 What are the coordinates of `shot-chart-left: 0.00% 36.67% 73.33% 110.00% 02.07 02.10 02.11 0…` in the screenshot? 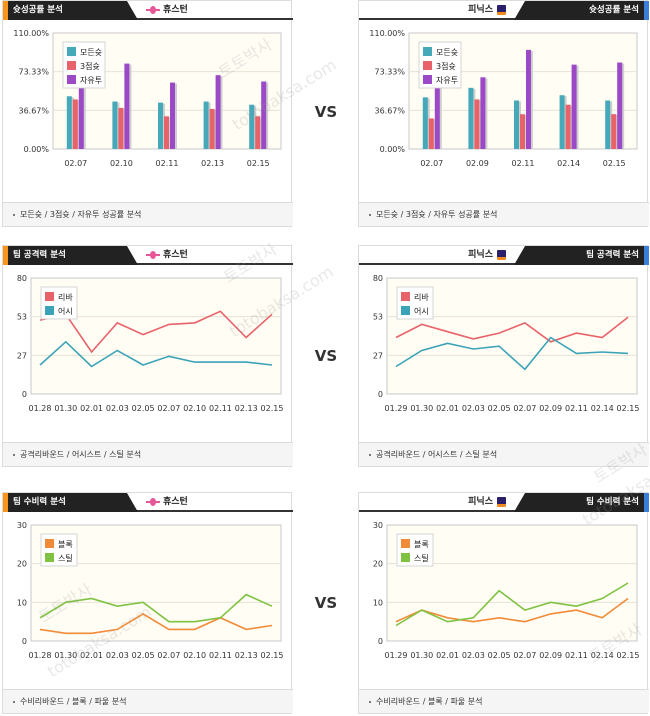 It's located at (147, 98).